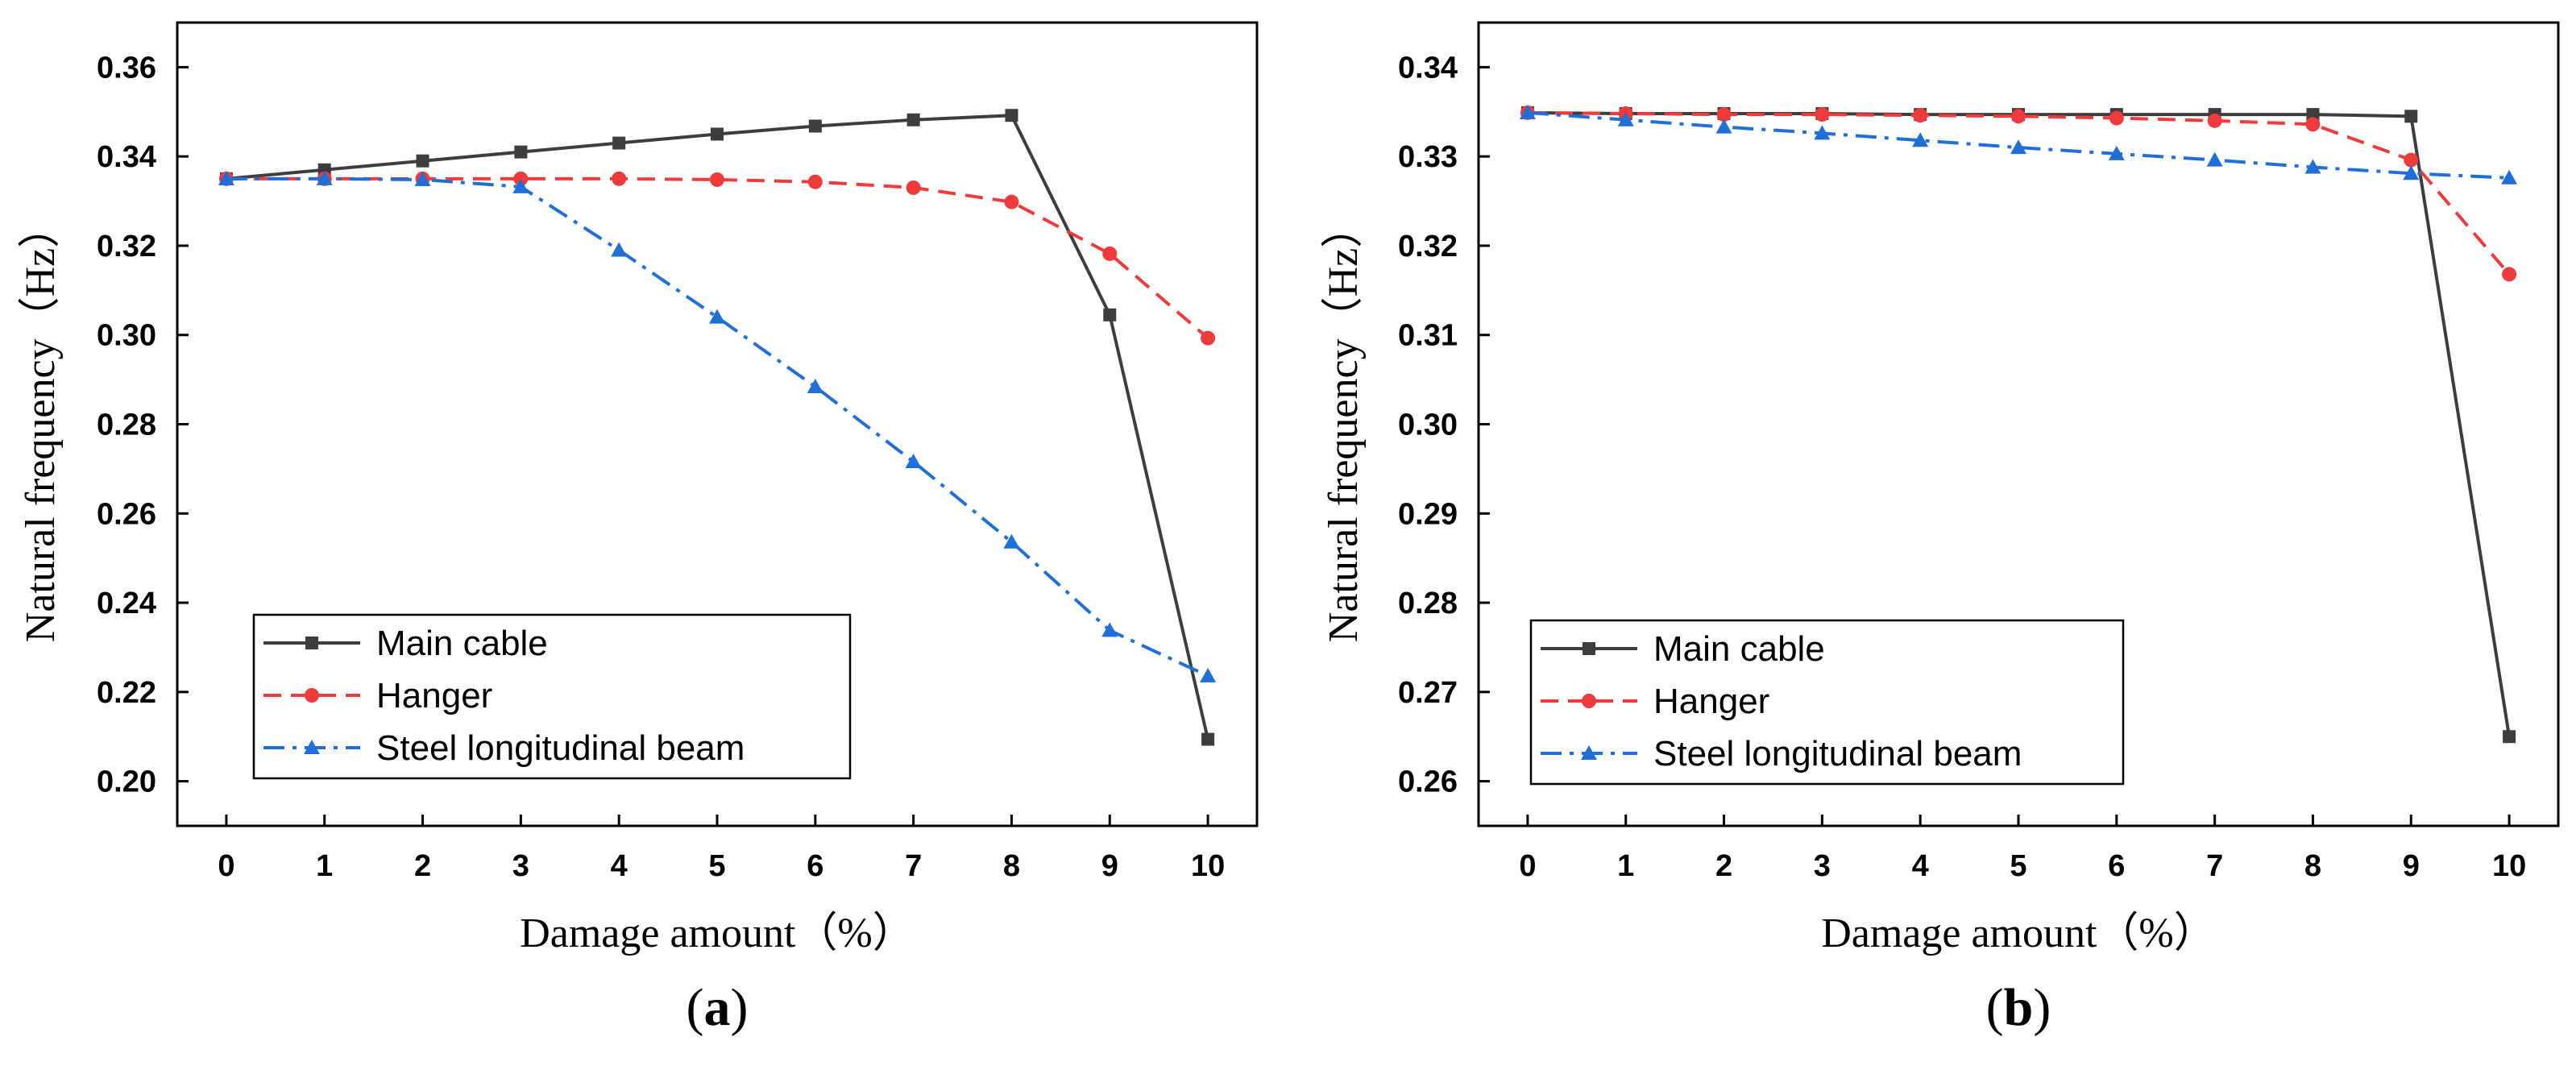 This screenshot has width=2576, height=1070. I want to click on panel-label-letter: b, so click(2019, 1008).